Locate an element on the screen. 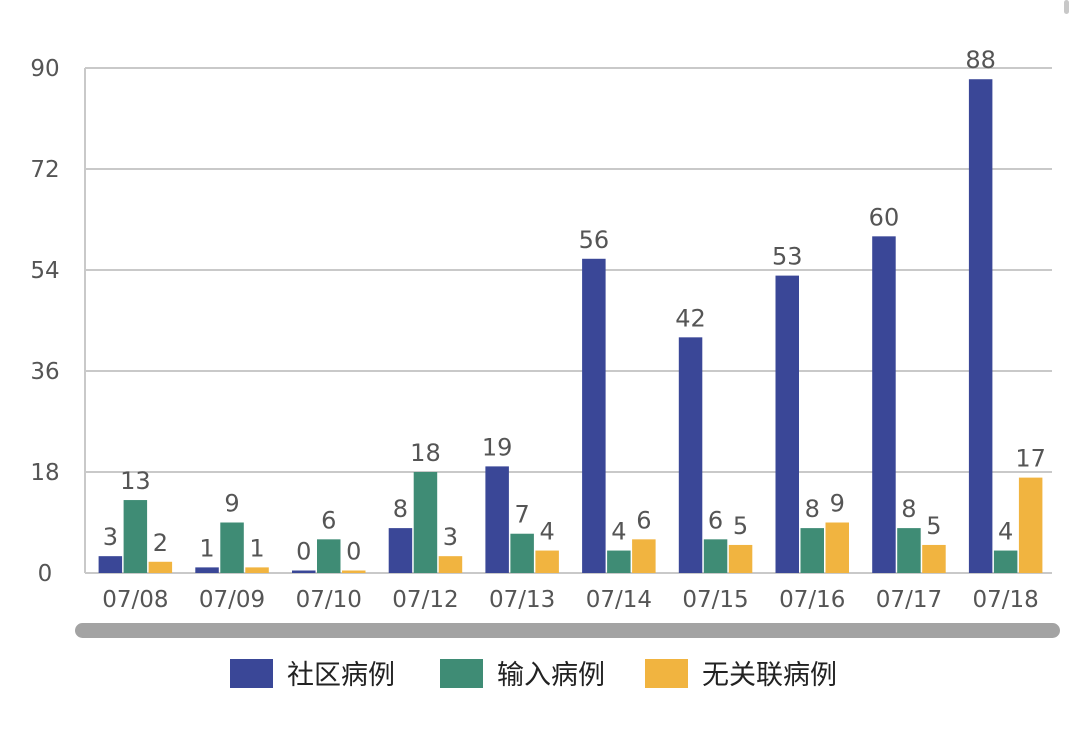 The height and width of the screenshot is (730, 1080). data-label: 88 is located at coordinates (980, 60).